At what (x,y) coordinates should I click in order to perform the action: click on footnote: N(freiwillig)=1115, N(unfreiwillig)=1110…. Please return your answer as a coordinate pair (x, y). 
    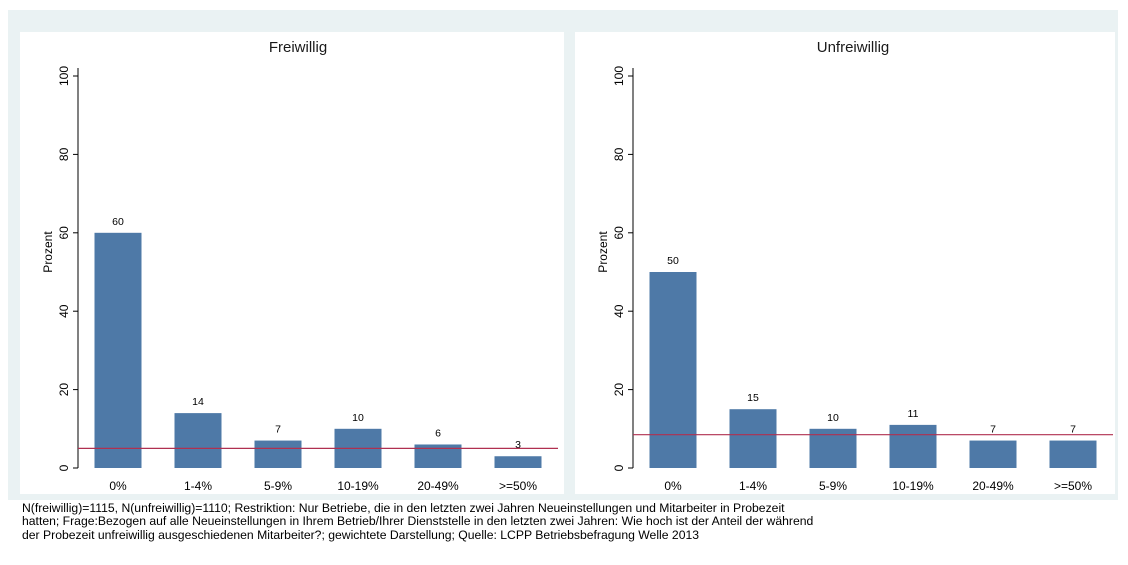
    Looking at the image, I should click on (567, 521).